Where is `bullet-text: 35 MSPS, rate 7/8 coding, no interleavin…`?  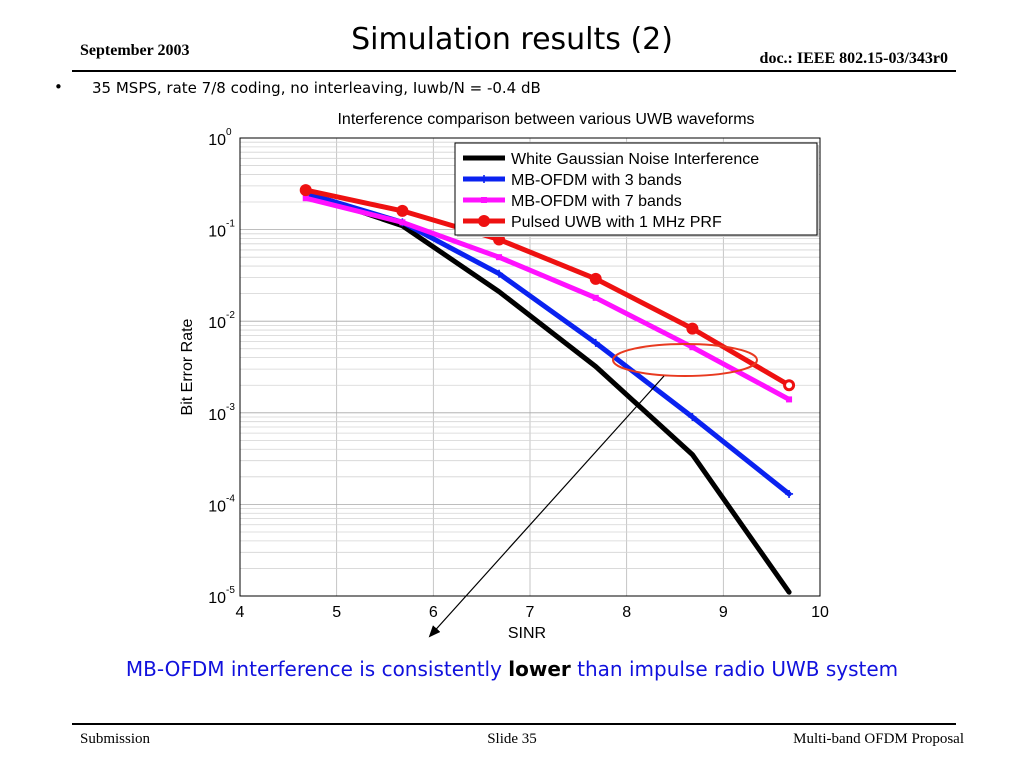 bullet-text: 35 MSPS, rate 7/8 coding, no interleavin… is located at coordinates (316, 88).